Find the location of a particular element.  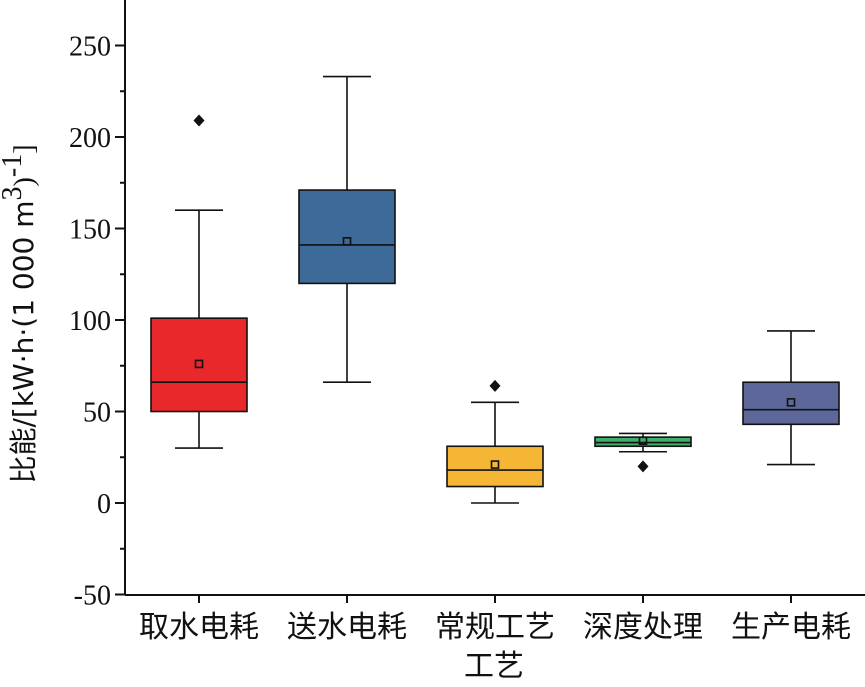

y-tick-label: 150 is located at coordinates (90, 230).